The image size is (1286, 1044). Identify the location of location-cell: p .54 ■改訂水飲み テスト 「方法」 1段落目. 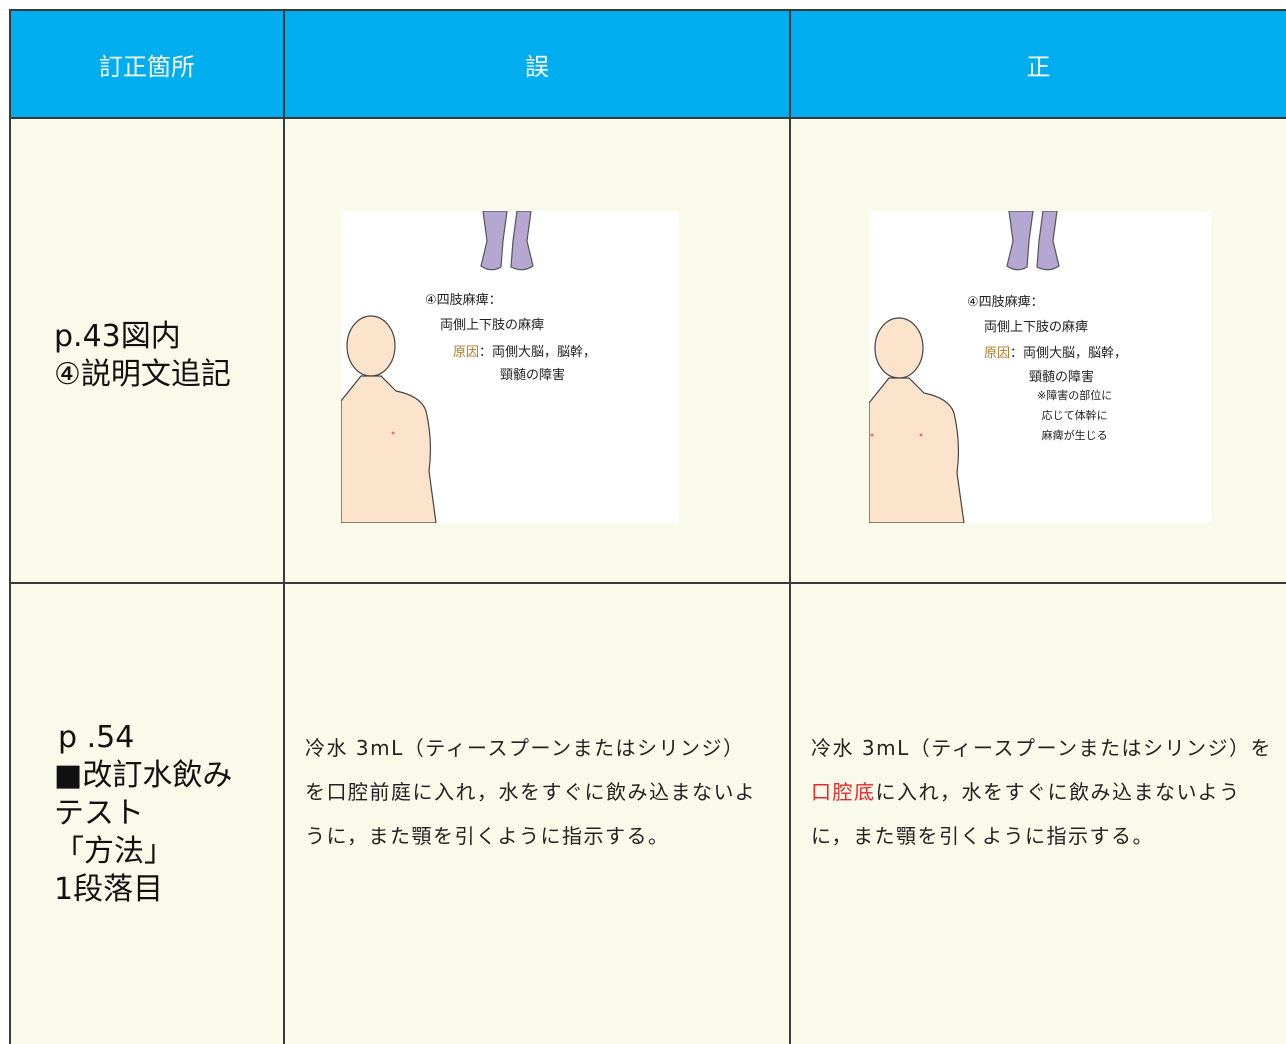
(147, 814).